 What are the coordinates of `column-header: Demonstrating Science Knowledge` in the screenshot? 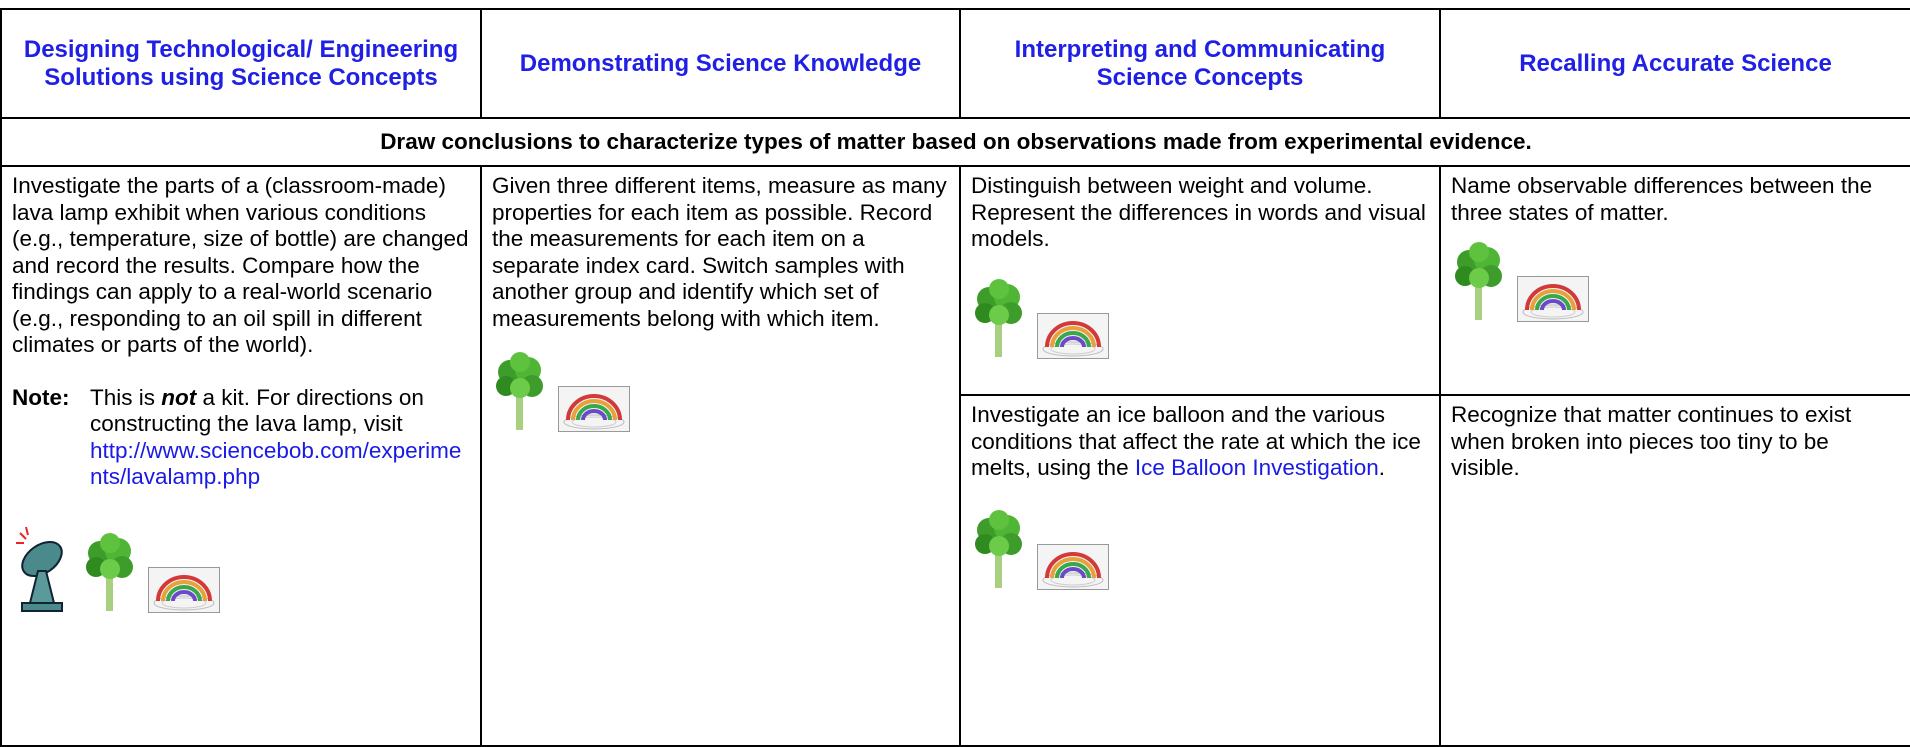 It's located at (721, 64).